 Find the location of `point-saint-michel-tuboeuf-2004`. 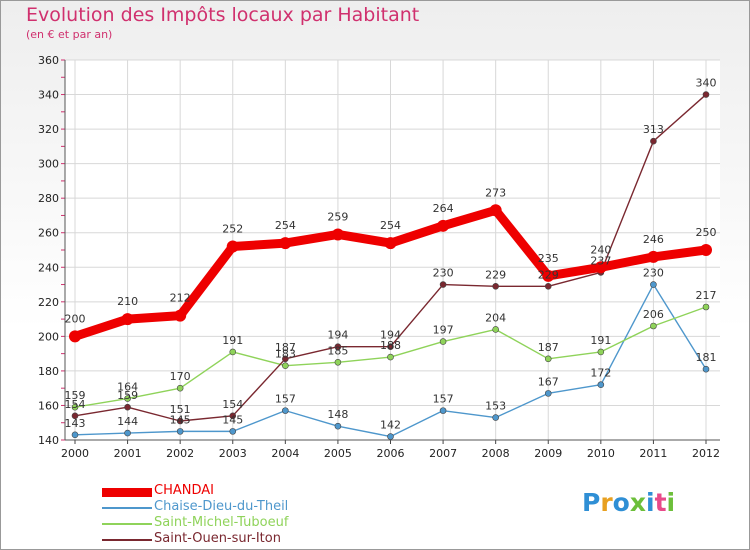

point-saint-michel-tuboeuf-2004 is located at coordinates (285, 366).